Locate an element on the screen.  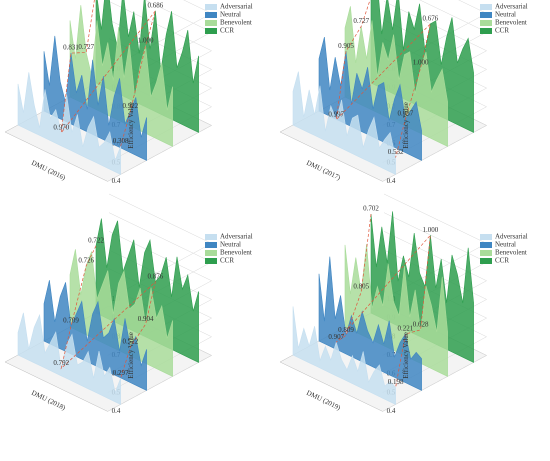
annotation: 0.308 is located at coordinates (121, 141).